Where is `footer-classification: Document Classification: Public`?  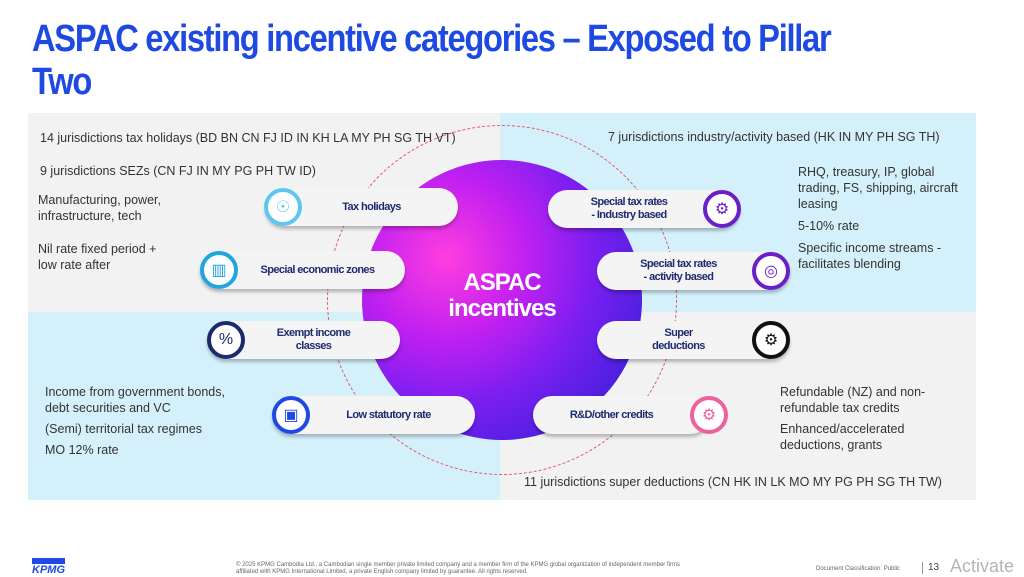
footer-classification: Document Classification: Public is located at coordinates (858, 569).